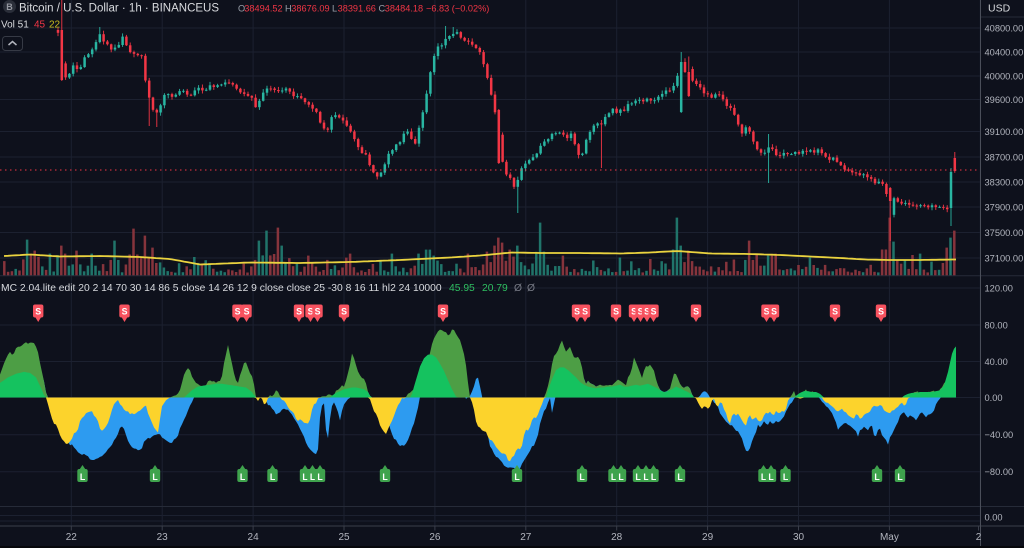  Describe the element at coordinates (708, 537) in the screenshot. I see `svg-text: 29` at that location.